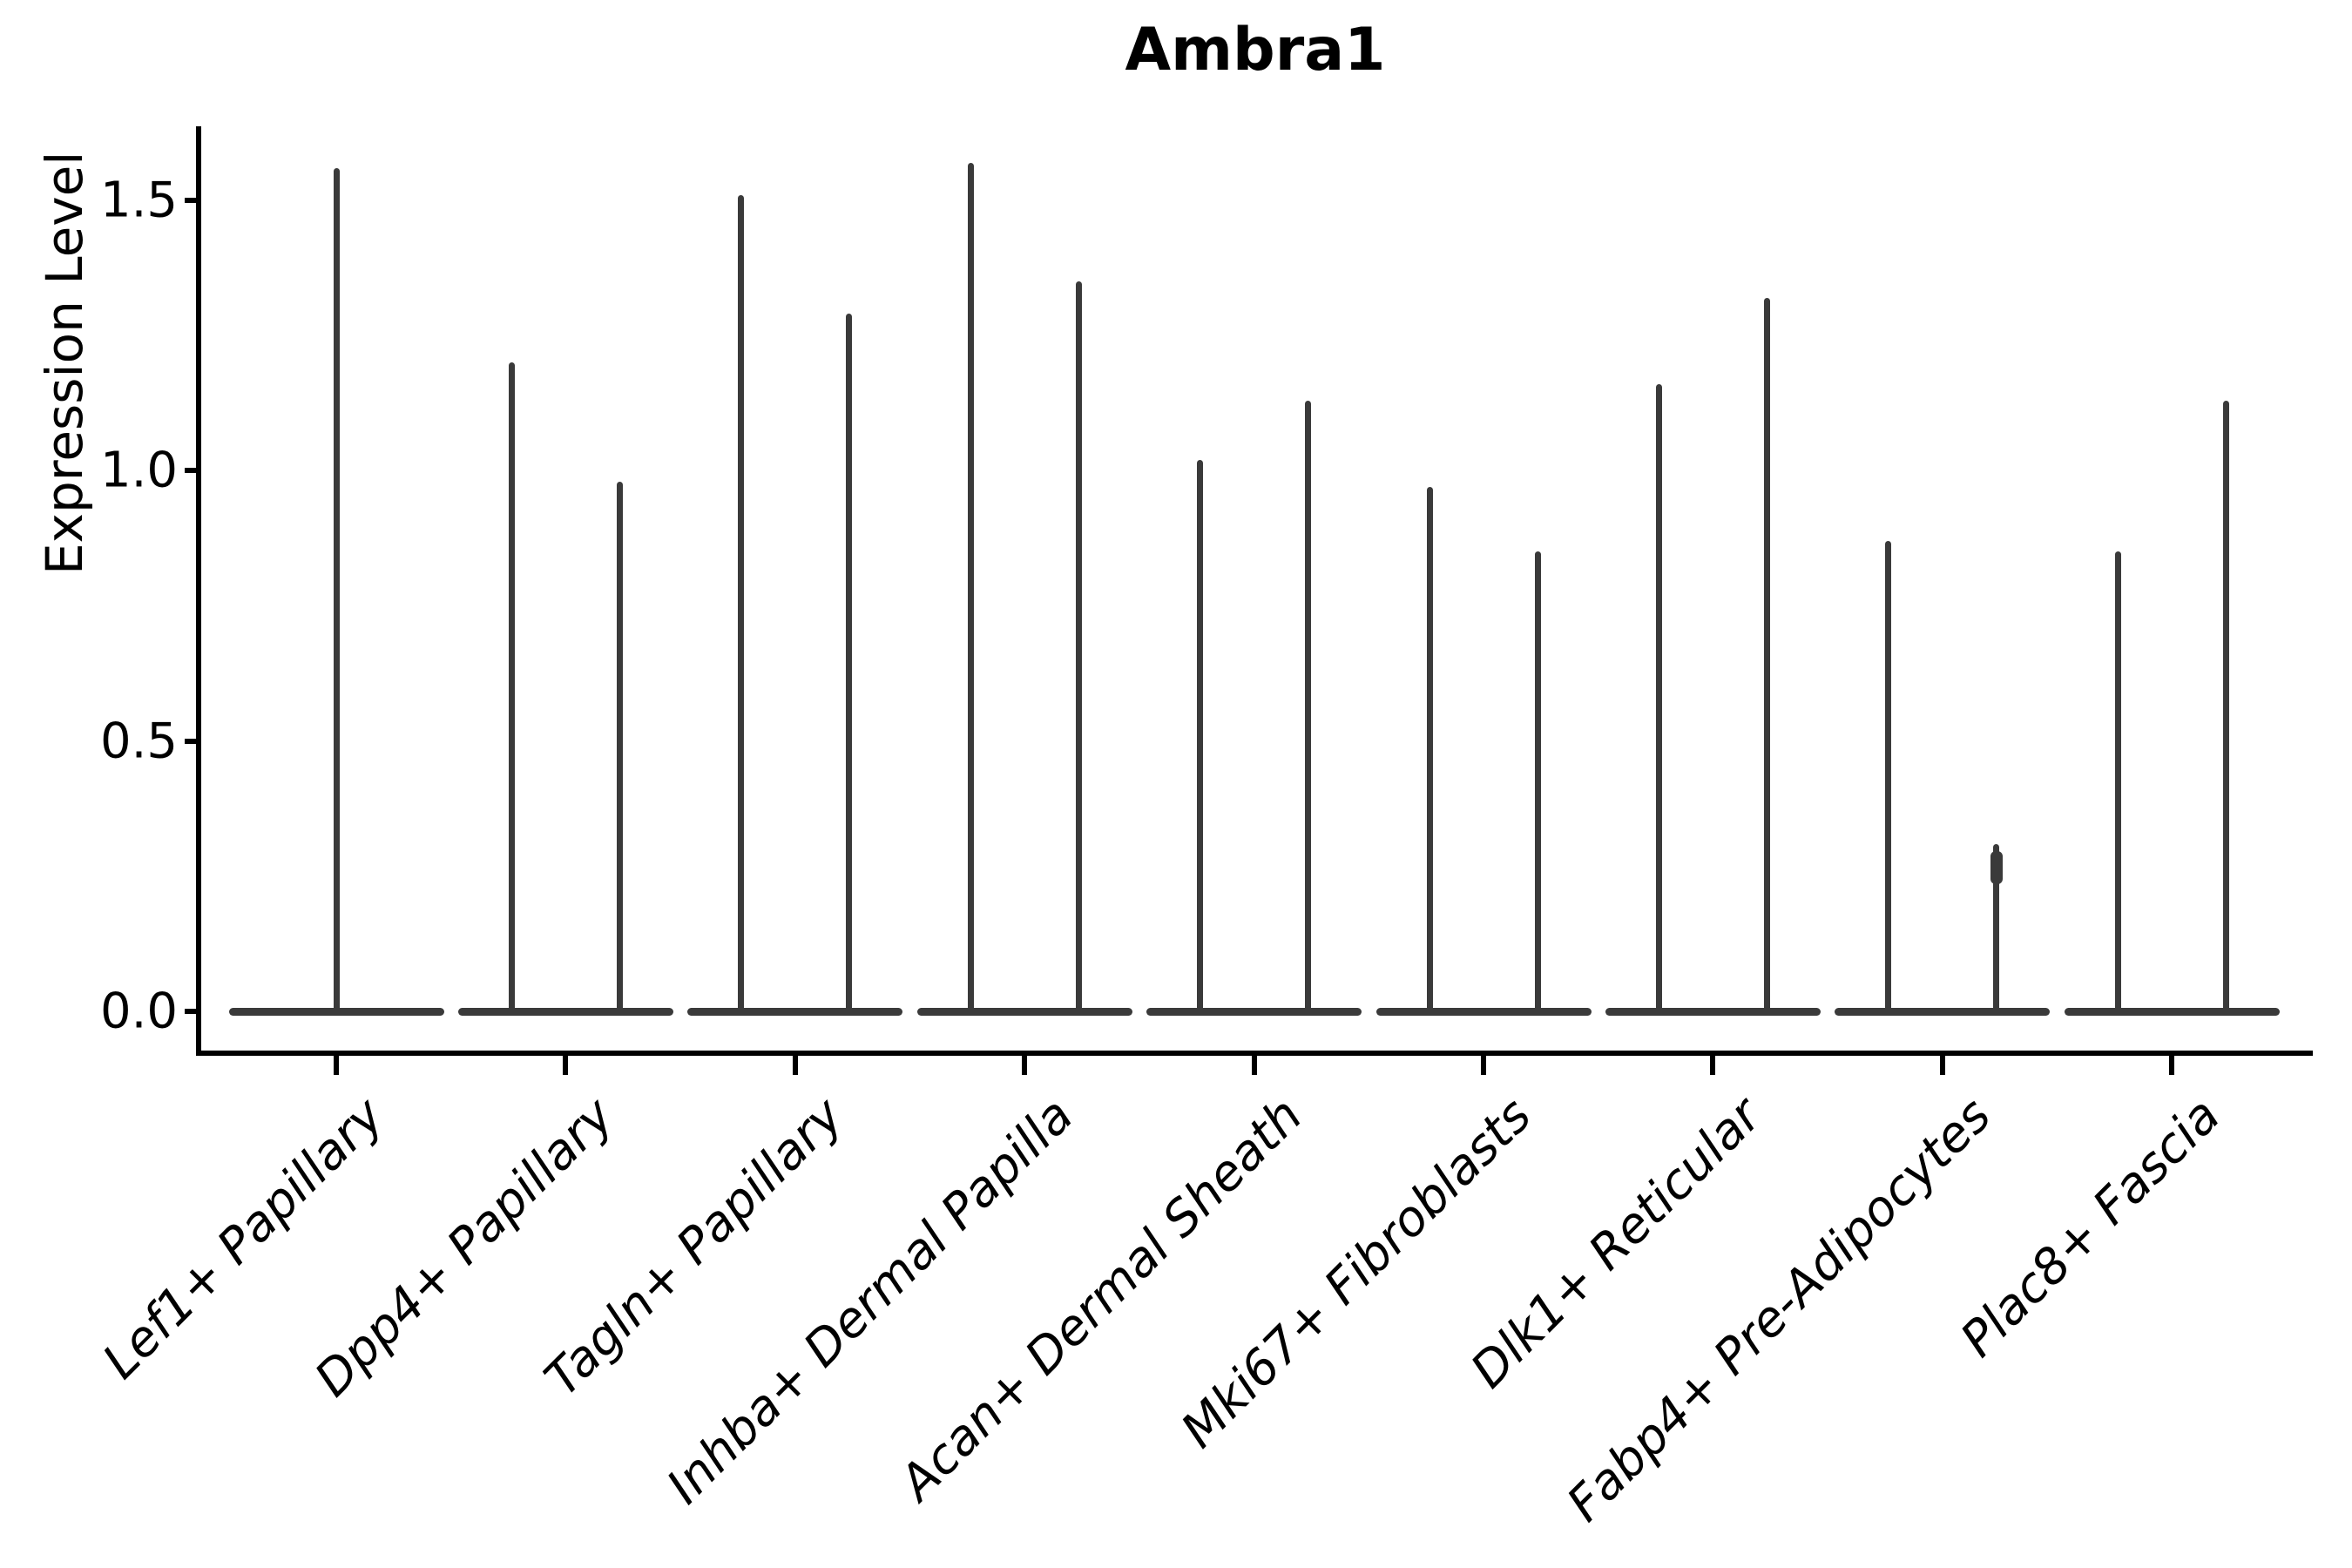  Describe the element at coordinates (1254, 1054) in the screenshot. I see `x-axis-spine` at that location.